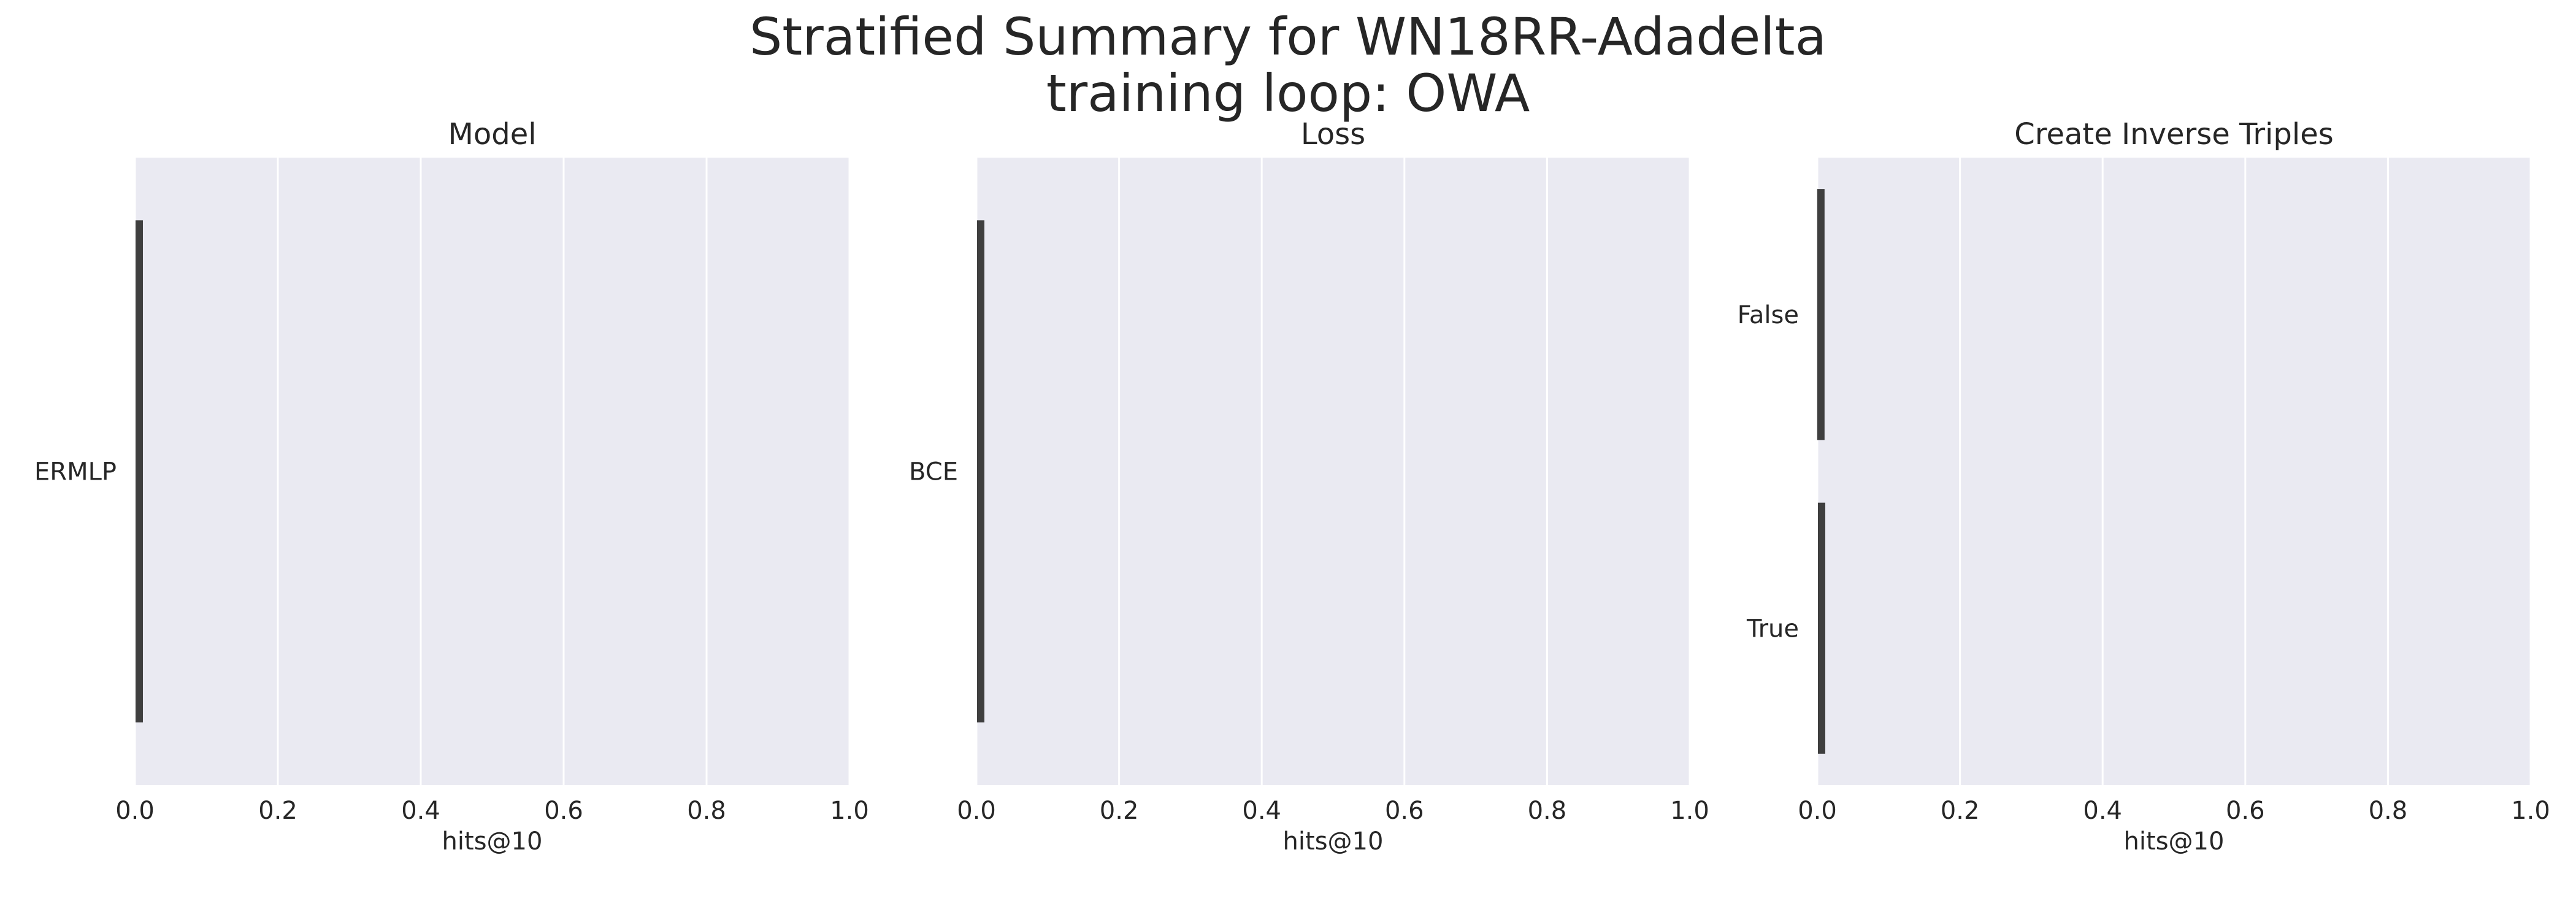 This screenshot has width=2576, height=920. I want to click on panel-2-xtick-label-5: 1.0, so click(1689, 811).